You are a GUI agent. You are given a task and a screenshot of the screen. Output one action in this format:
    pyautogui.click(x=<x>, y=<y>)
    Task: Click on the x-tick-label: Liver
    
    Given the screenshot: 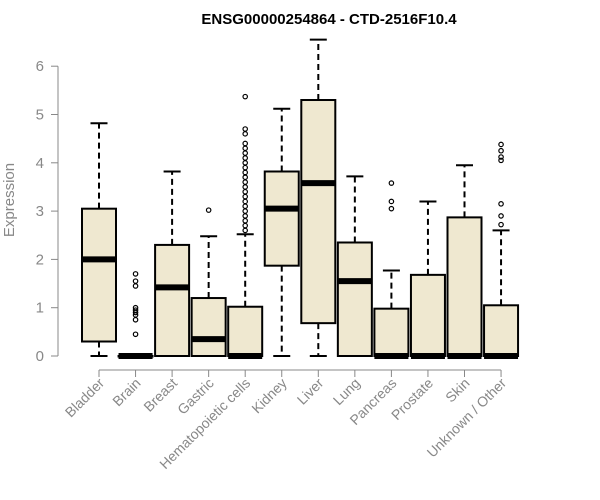 What is the action you would take?
    pyautogui.click(x=310, y=391)
    